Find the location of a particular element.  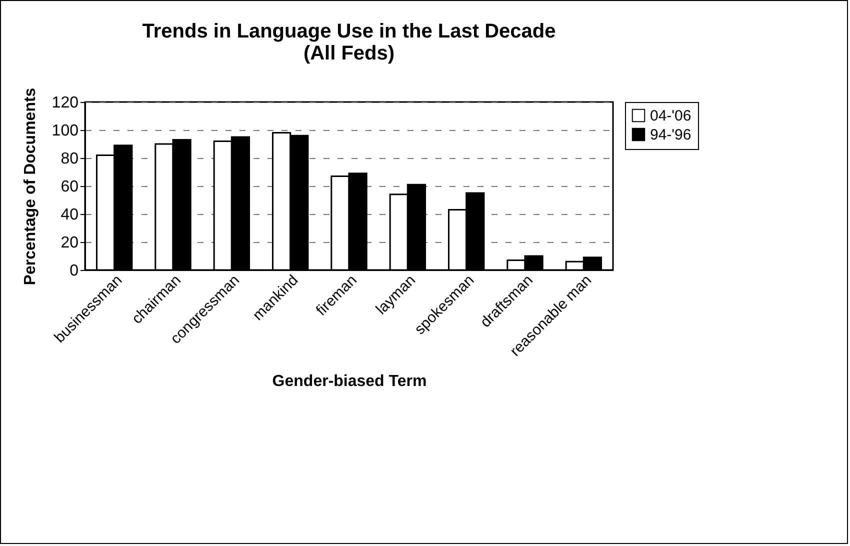

y-tick-label: 100 is located at coordinates (65, 131).